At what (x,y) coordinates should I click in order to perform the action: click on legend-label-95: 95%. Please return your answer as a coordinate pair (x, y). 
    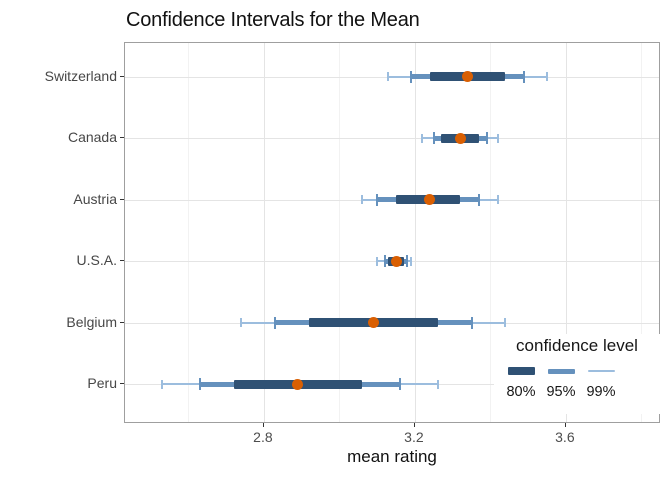
    Looking at the image, I should click on (561, 392).